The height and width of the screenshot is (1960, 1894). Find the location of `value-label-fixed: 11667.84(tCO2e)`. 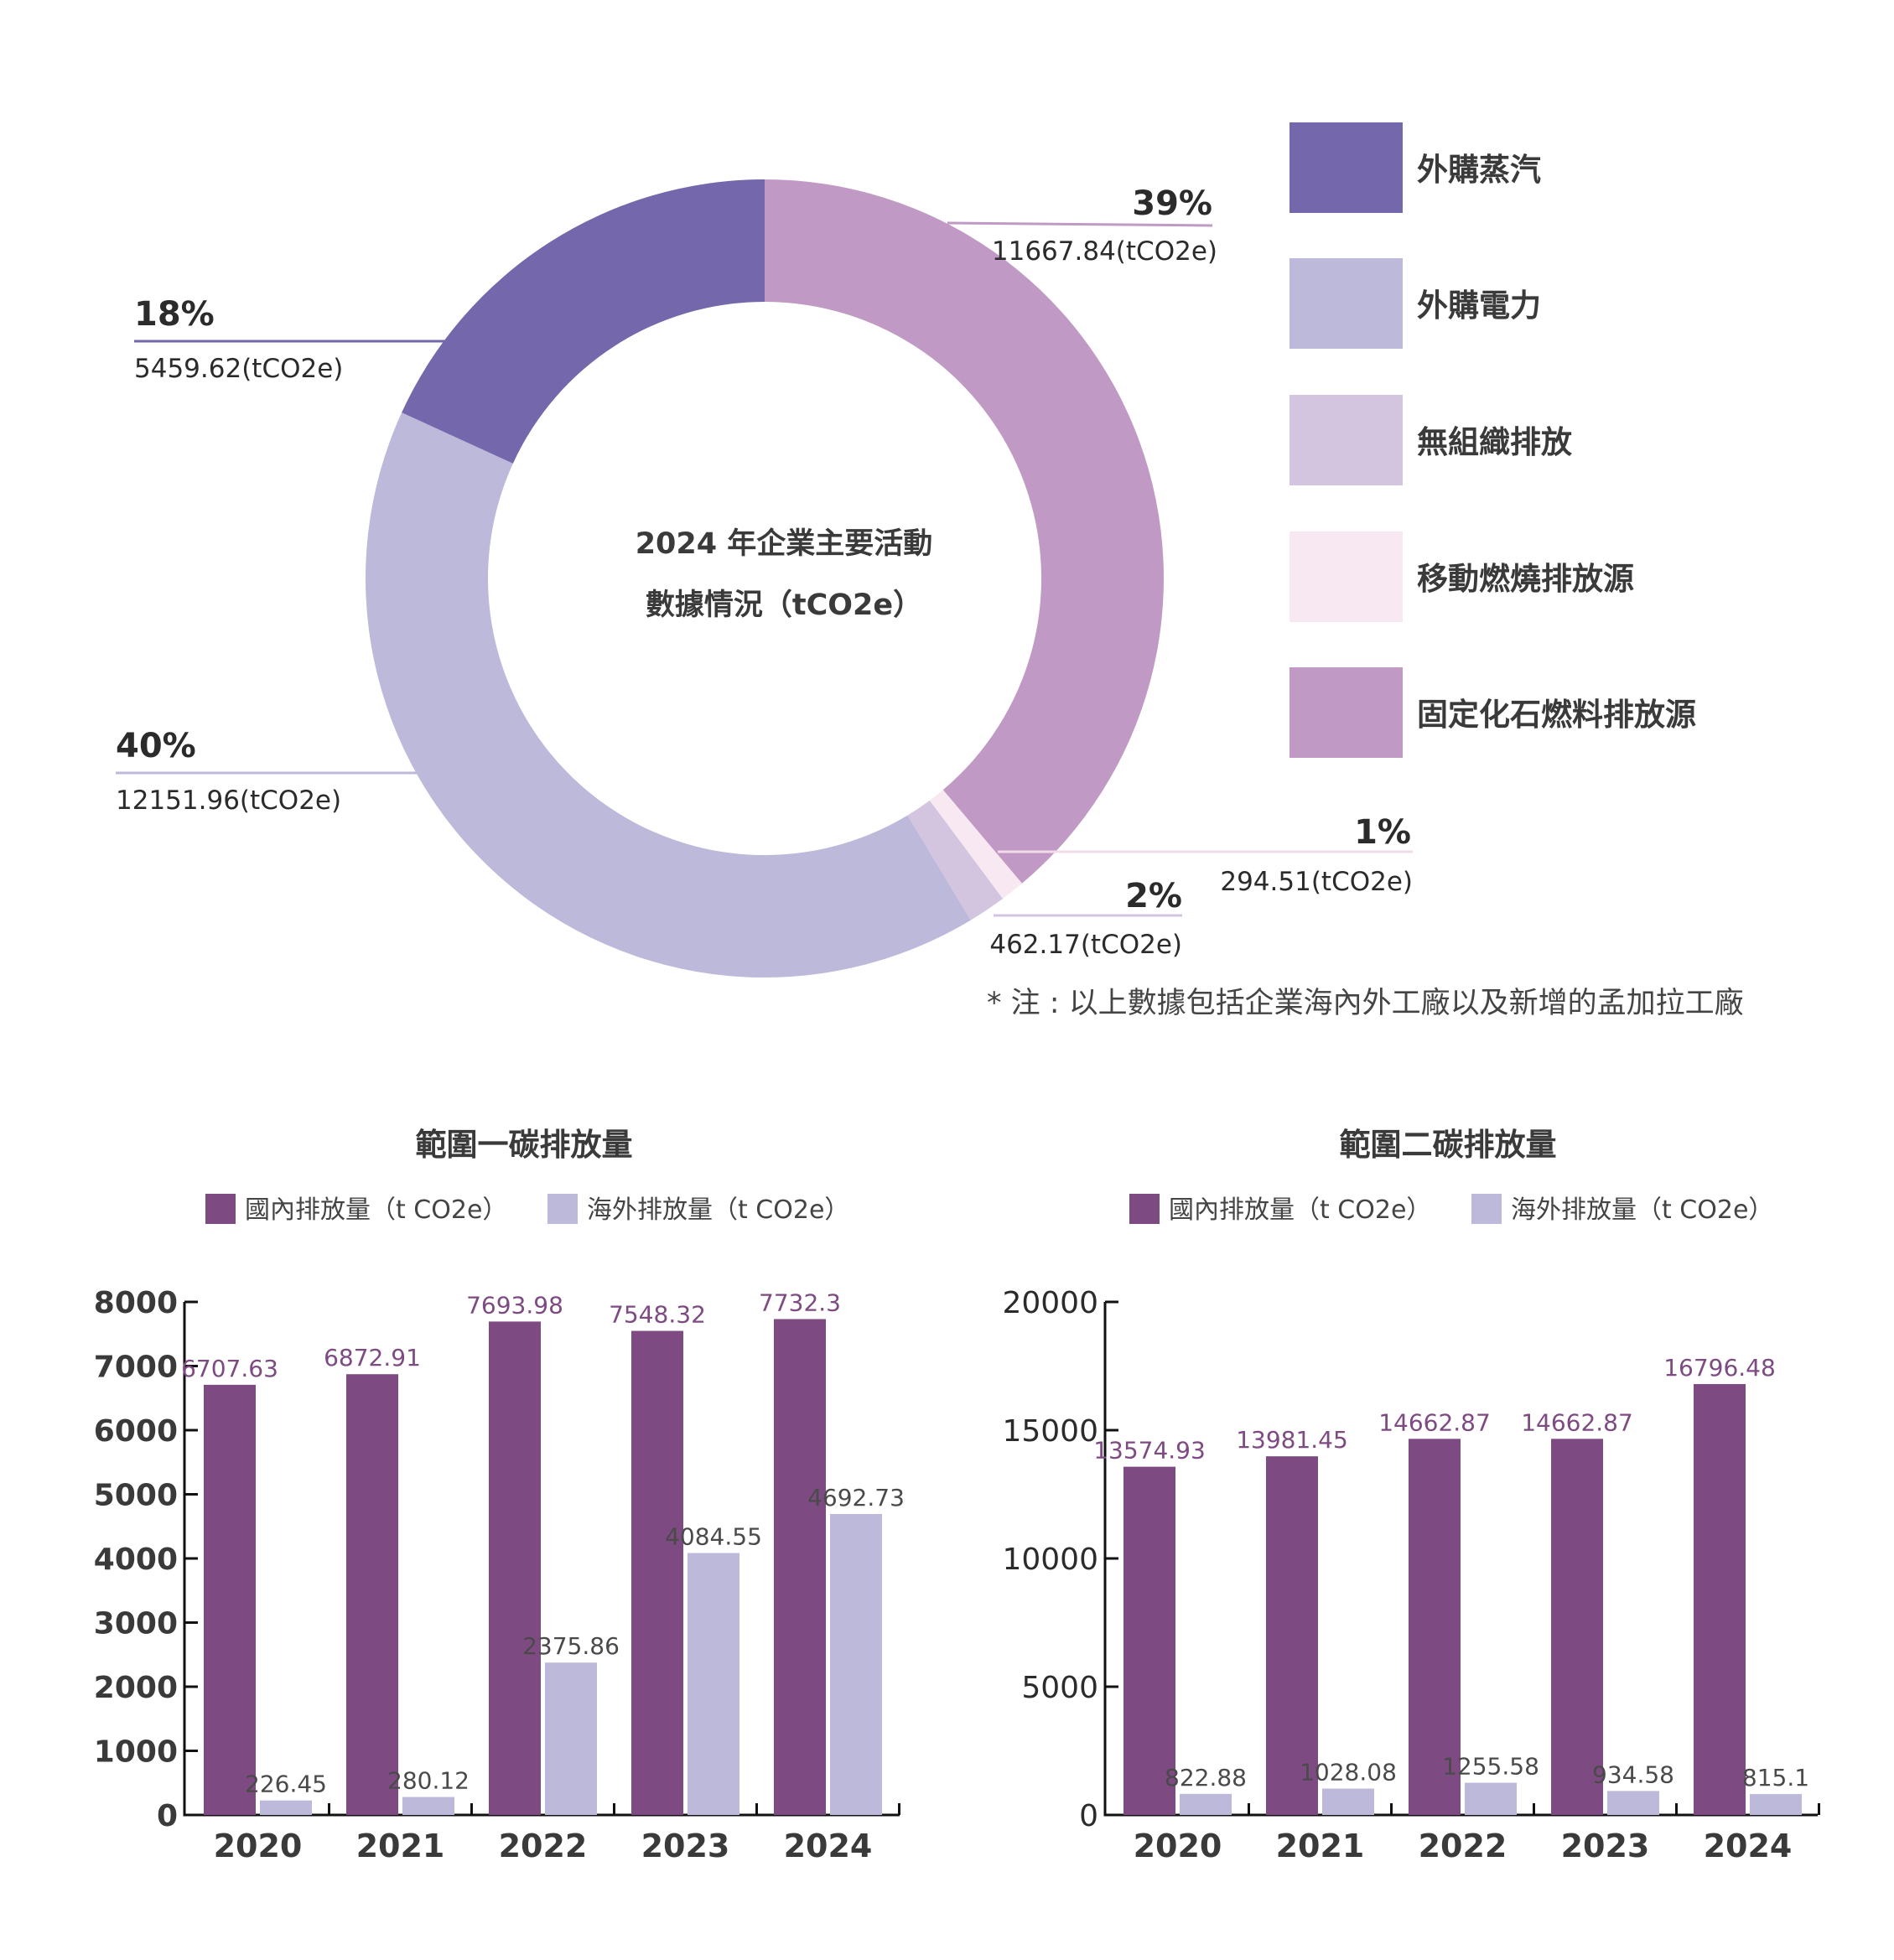

value-label-fixed: 11667.84(tCO2e) is located at coordinates (1105, 251).